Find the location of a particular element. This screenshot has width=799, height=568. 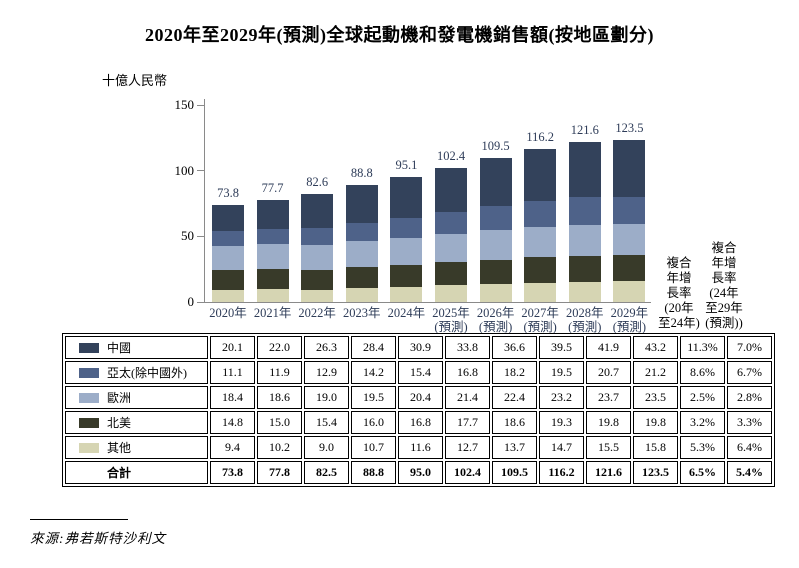

x-axis-category-label: 2025年 (預測) is located at coordinates (451, 320).